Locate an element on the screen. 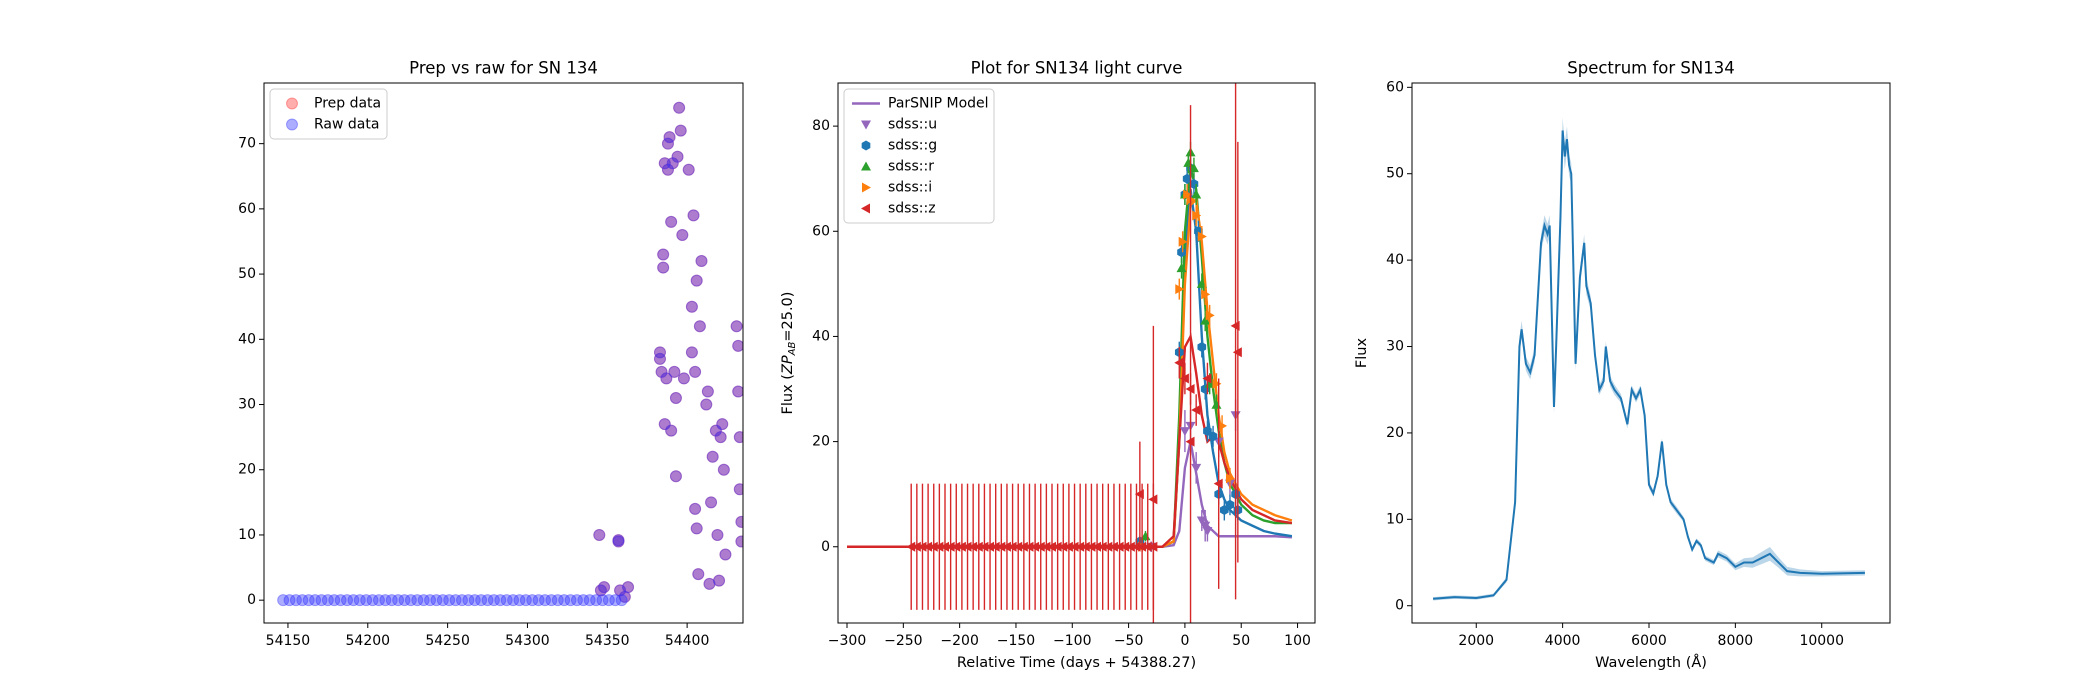  legend-label: ParSNIP Model is located at coordinates (938, 104).